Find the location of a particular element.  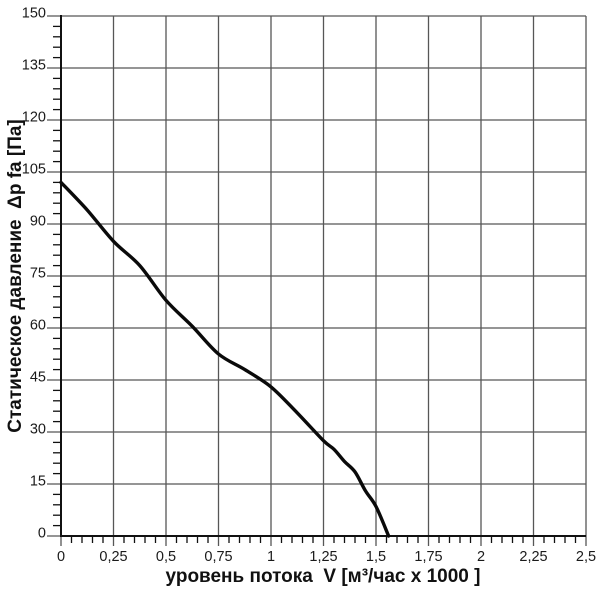

y-tick-label: 0 is located at coordinates (42, 534).